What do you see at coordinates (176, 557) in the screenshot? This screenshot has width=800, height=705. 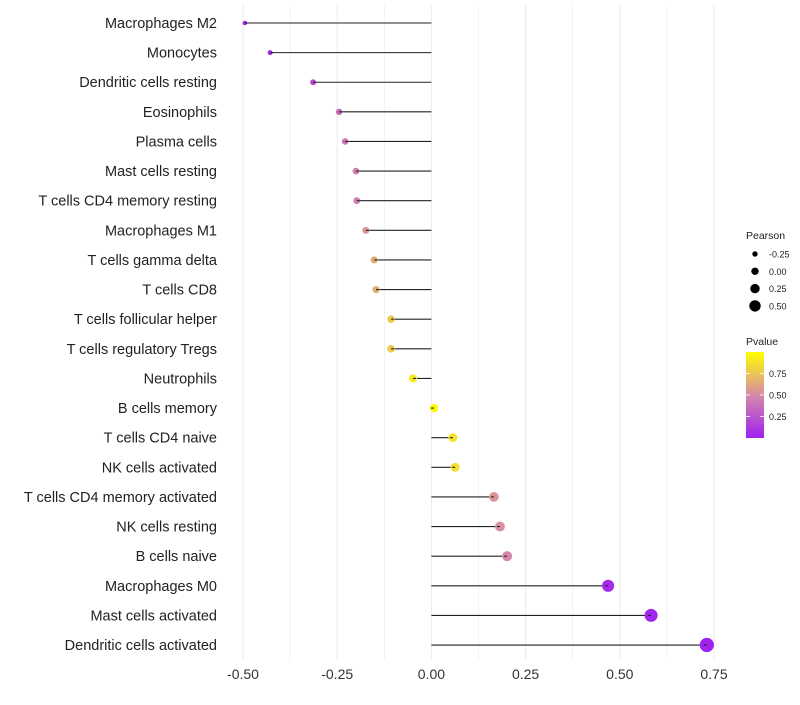 I see `y-tick-label: B cells naive` at bounding box center [176, 557].